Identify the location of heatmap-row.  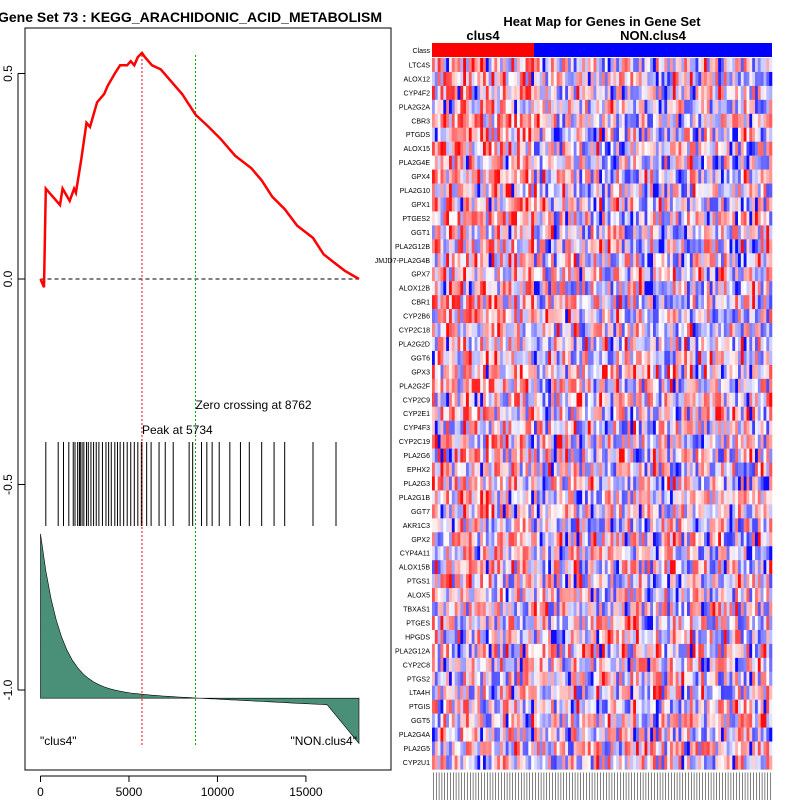
(602, 93).